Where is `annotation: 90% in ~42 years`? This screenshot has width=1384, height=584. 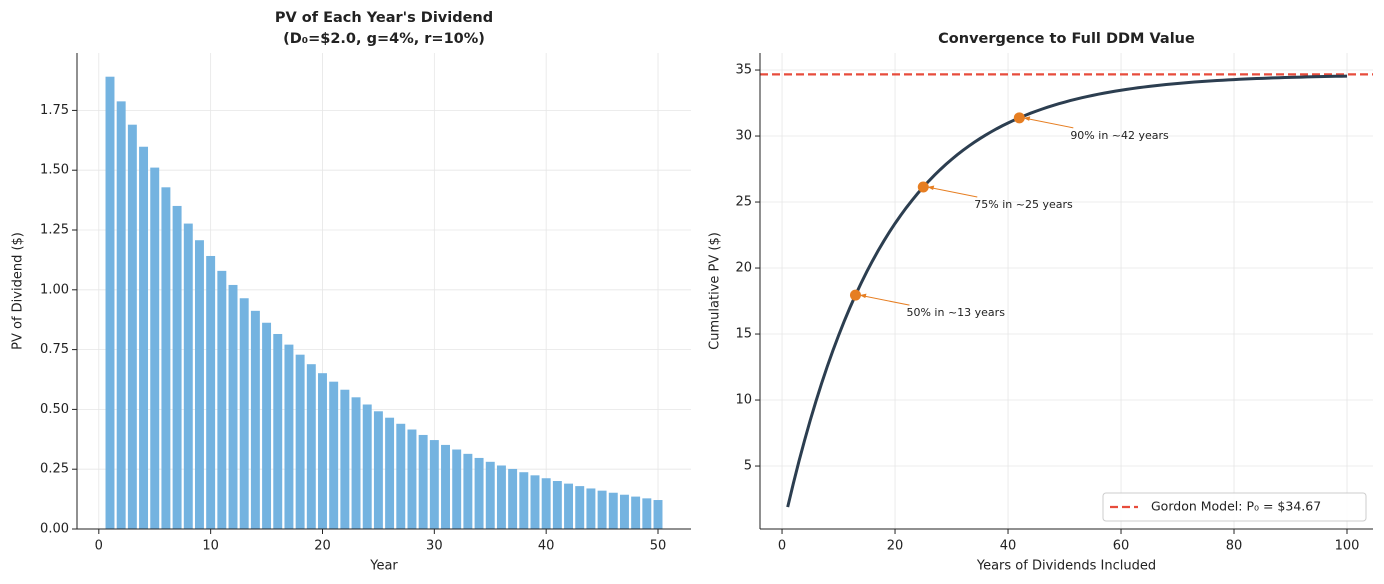
annotation: 90% in ~42 years is located at coordinates (1119, 135).